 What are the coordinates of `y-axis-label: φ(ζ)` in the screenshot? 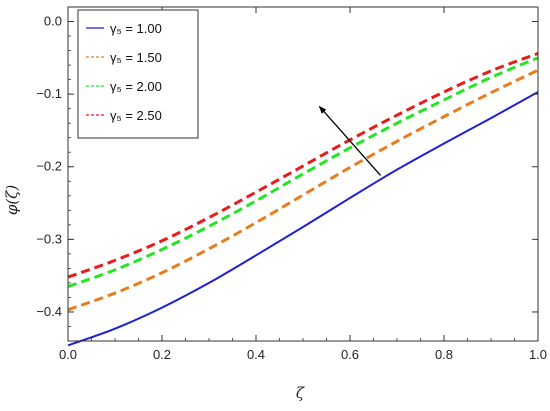 It's located at (12, 200).